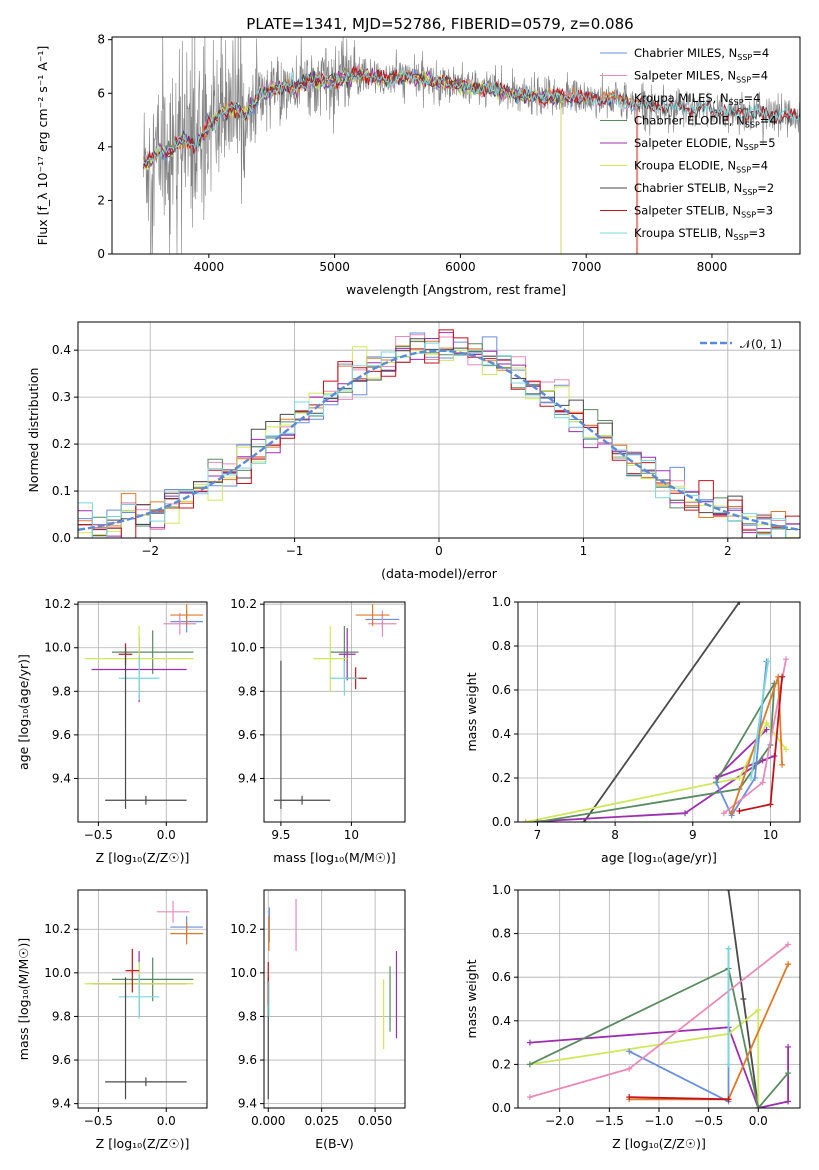  I want to click on model-spectrum-salpeter_stelib, so click(471, 117).